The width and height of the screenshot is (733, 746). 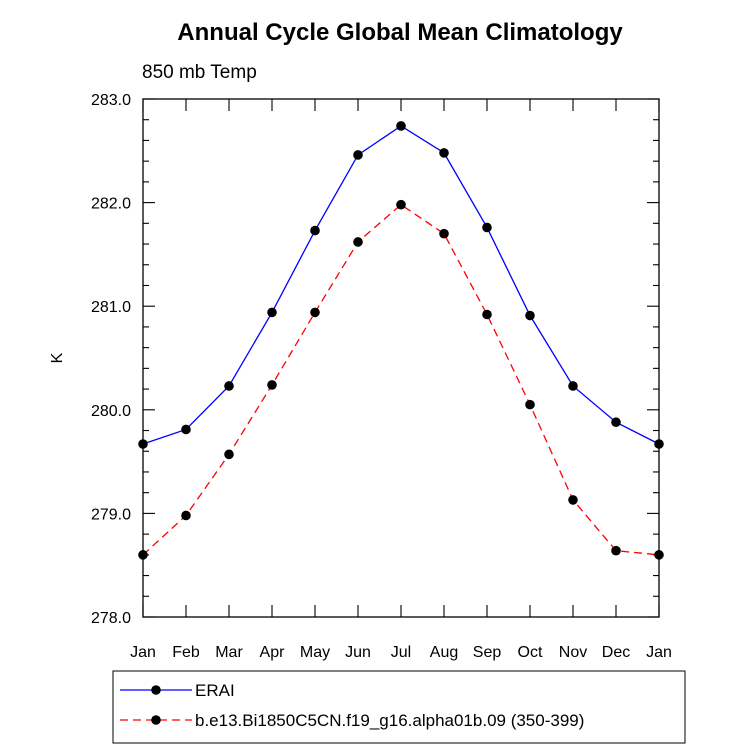 I want to click on chart-title: Annual Cycle Global Mean Climatology, so click(x=400, y=32).